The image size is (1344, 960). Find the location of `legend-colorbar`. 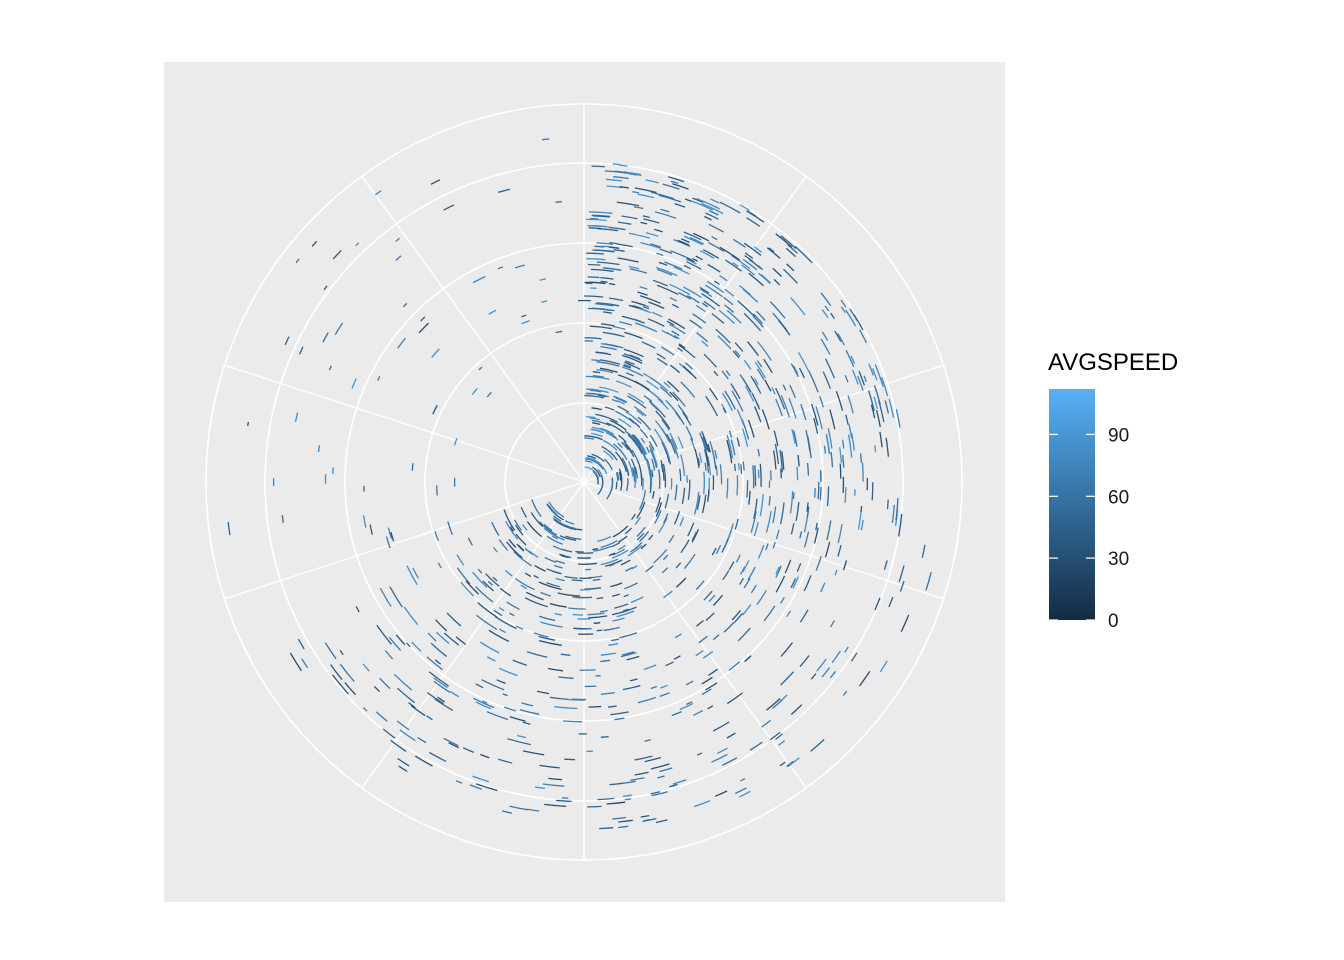

legend-colorbar is located at coordinates (1072, 504).